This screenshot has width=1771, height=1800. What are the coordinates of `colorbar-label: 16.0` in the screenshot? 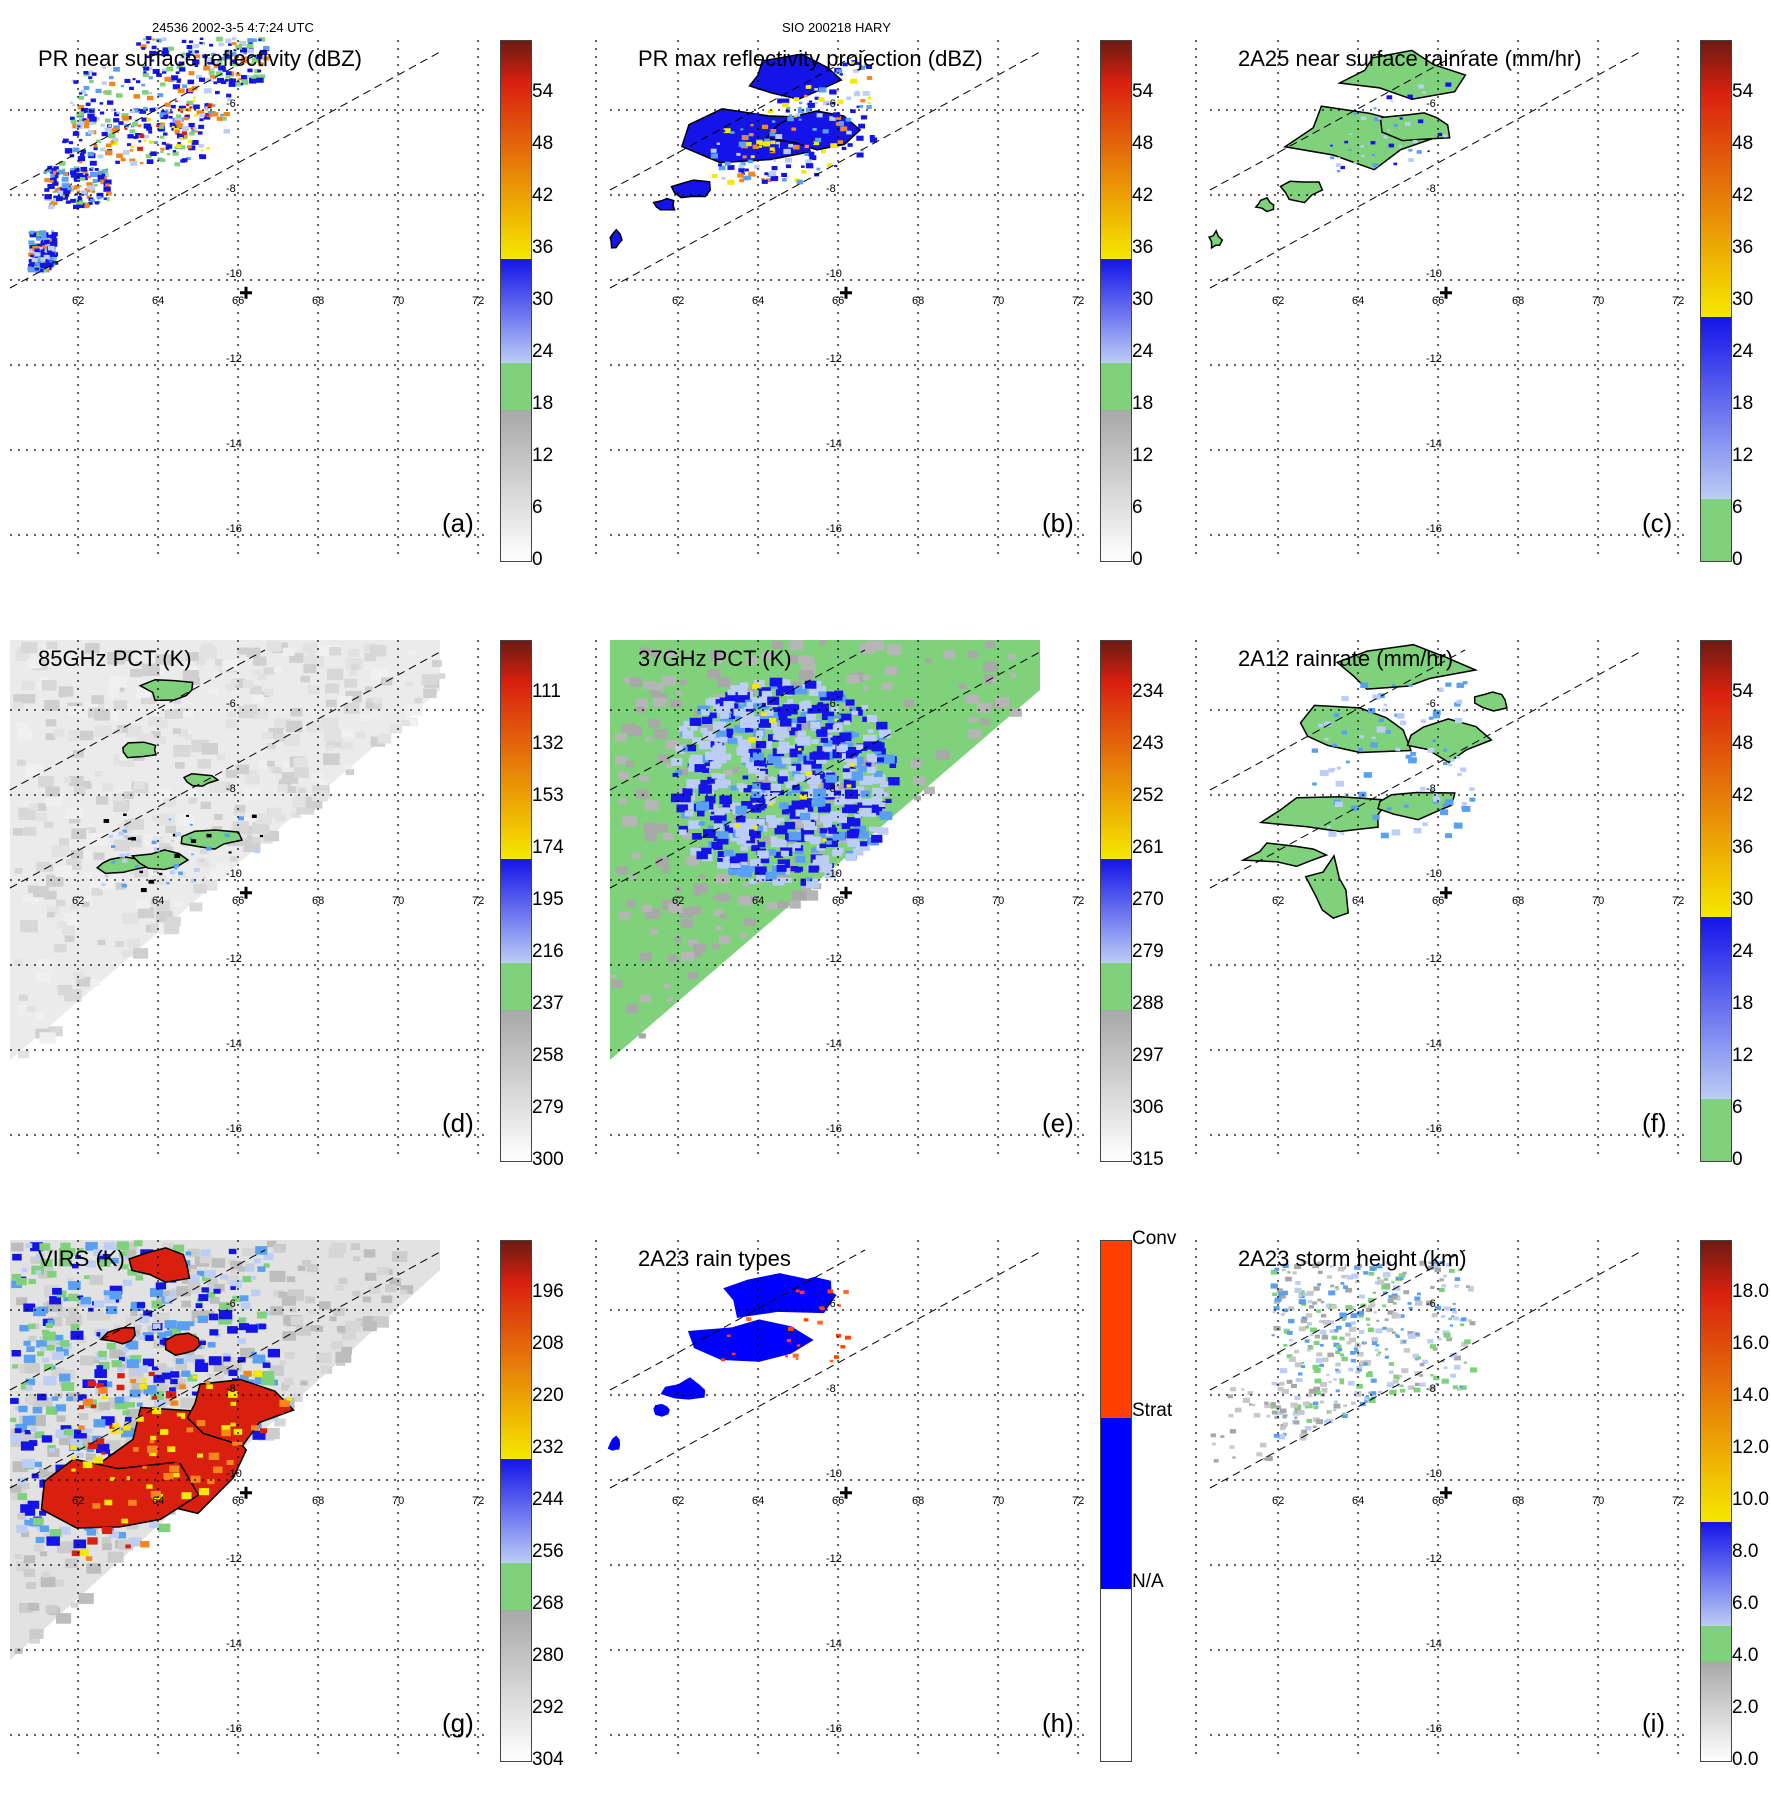 It's located at (1750, 1343).